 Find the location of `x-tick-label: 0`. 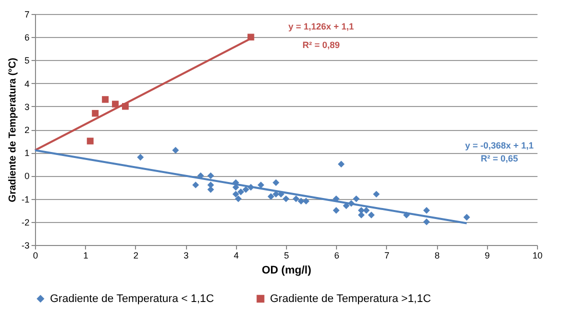

x-tick-label: 0 is located at coordinates (35, 255).